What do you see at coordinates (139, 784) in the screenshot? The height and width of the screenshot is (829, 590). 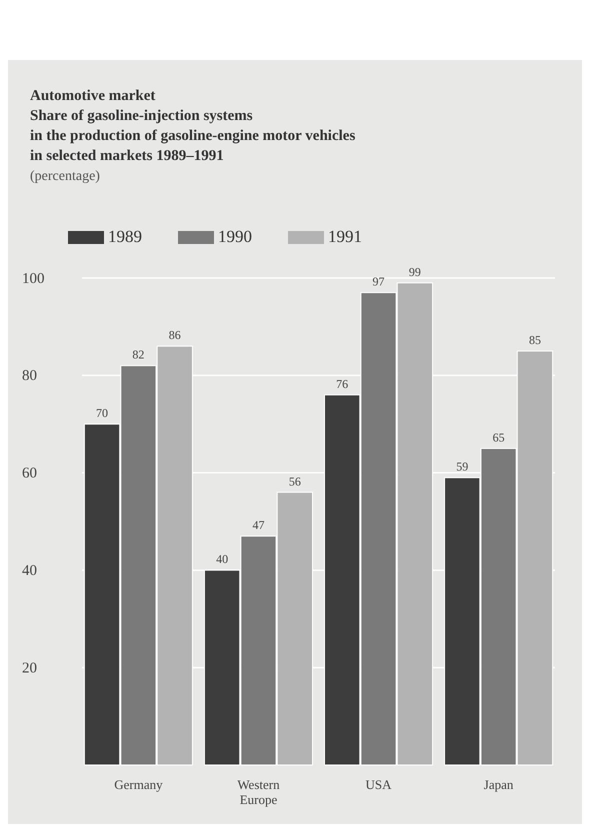 I see `x-tick-label: Germany` at bounding box center [139, 784].